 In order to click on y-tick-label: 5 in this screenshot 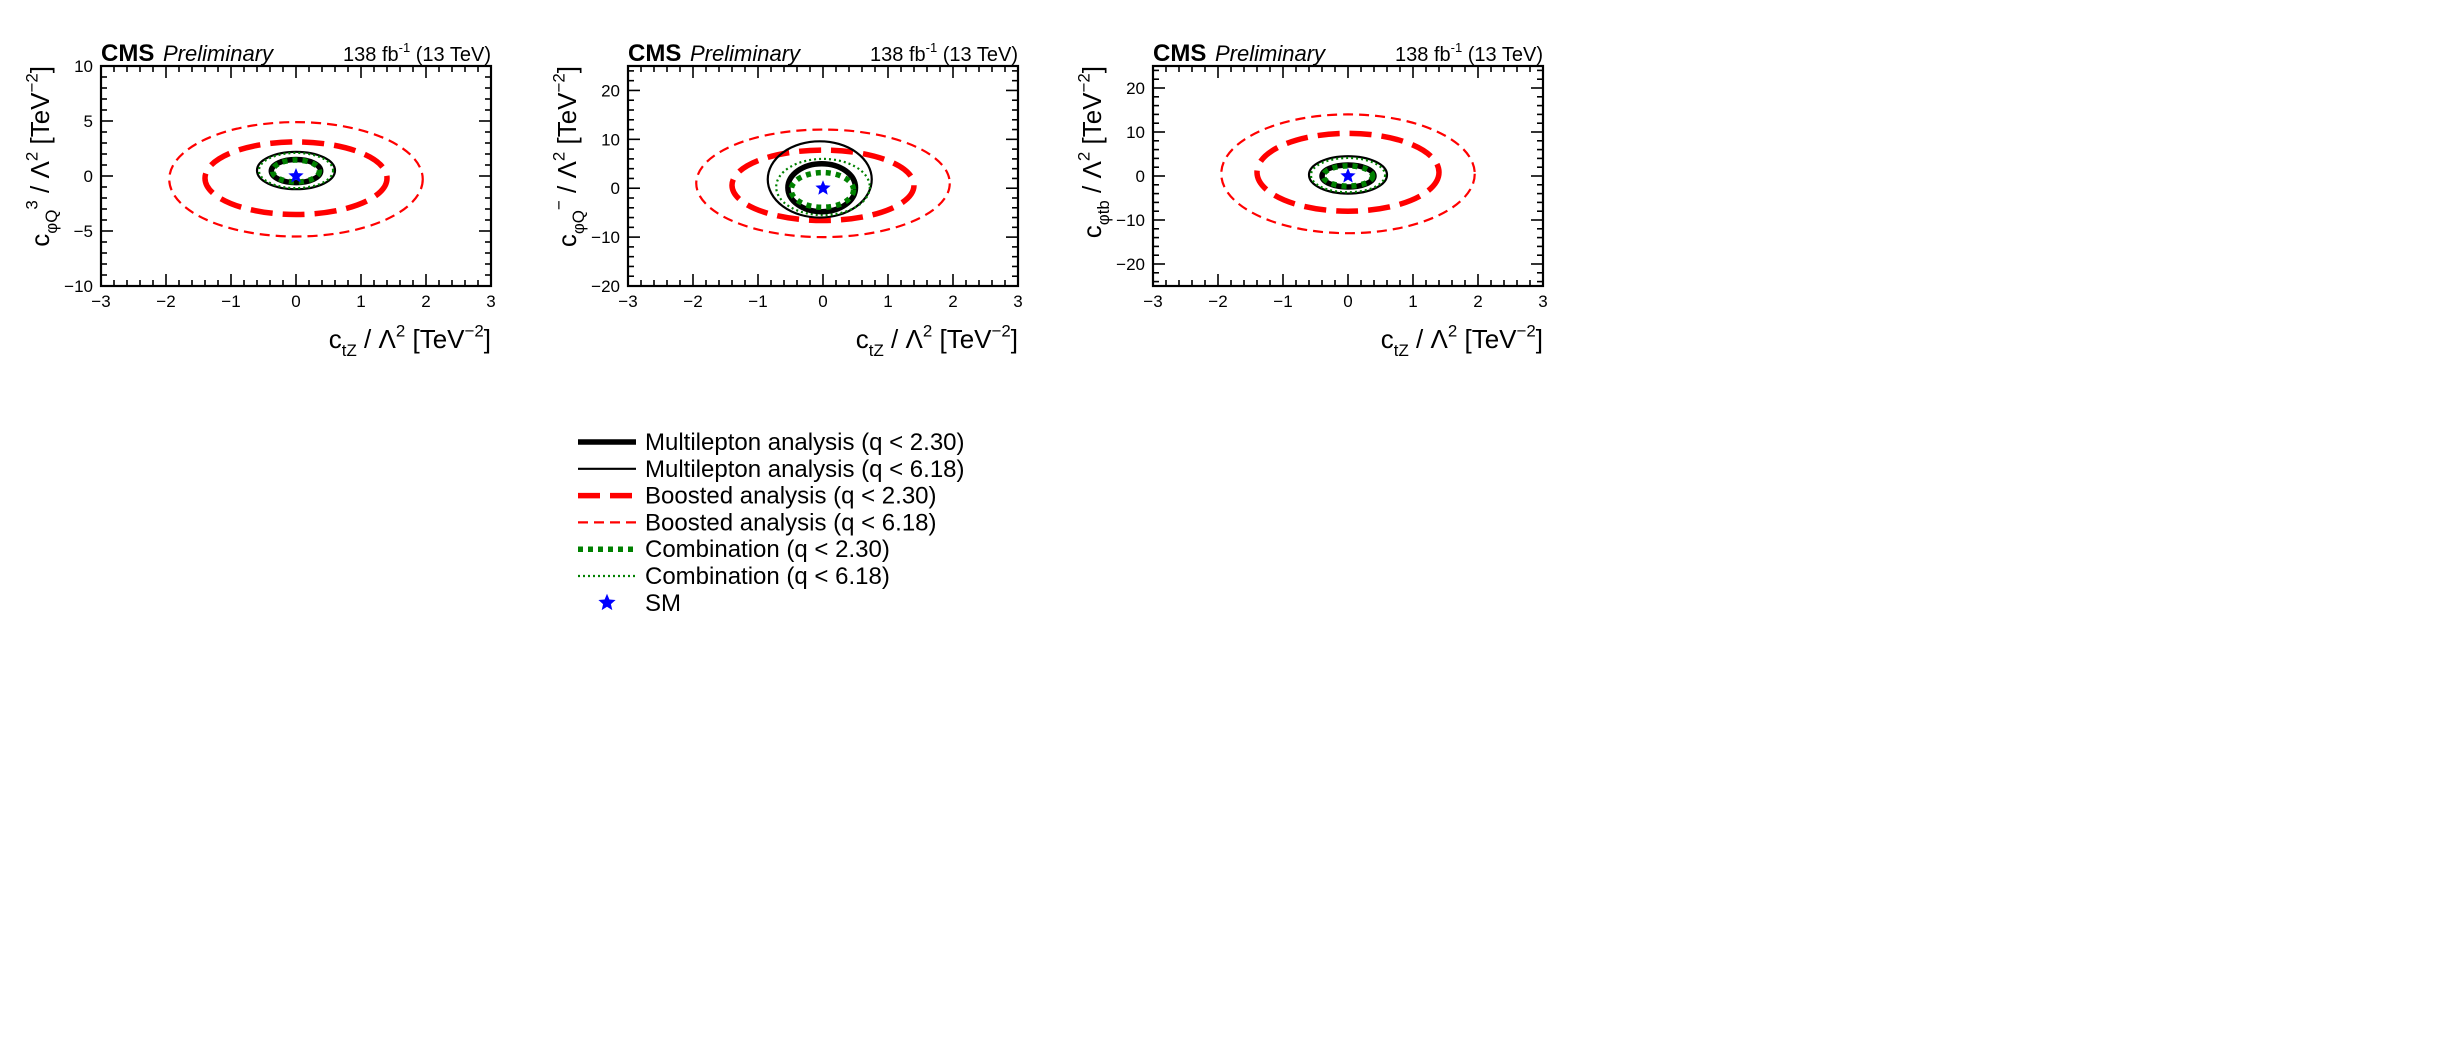, I will do `click(88, 121)`.